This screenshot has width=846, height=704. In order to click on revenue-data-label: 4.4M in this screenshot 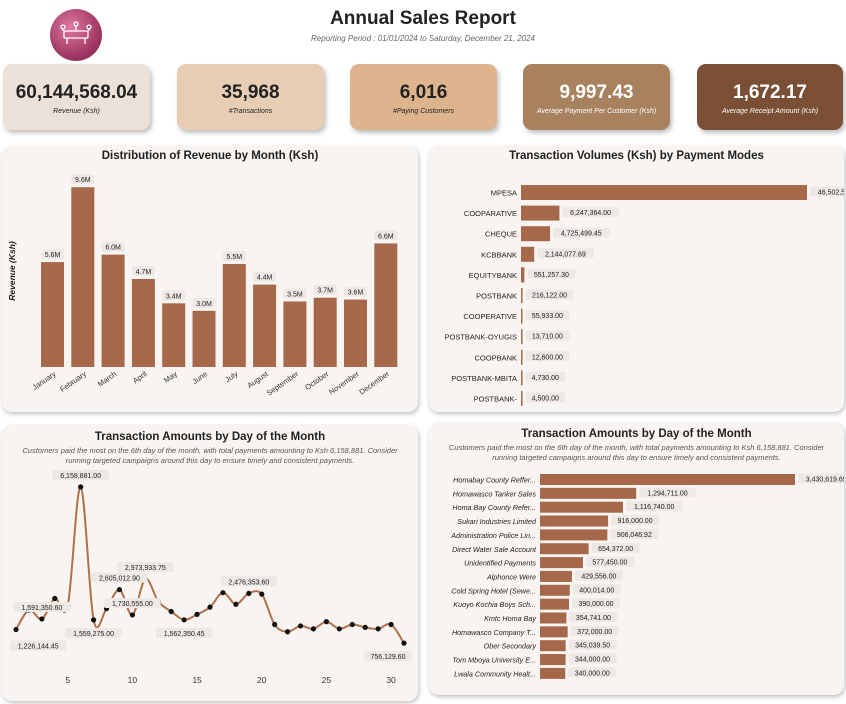, I will do `click(265, 278)`.